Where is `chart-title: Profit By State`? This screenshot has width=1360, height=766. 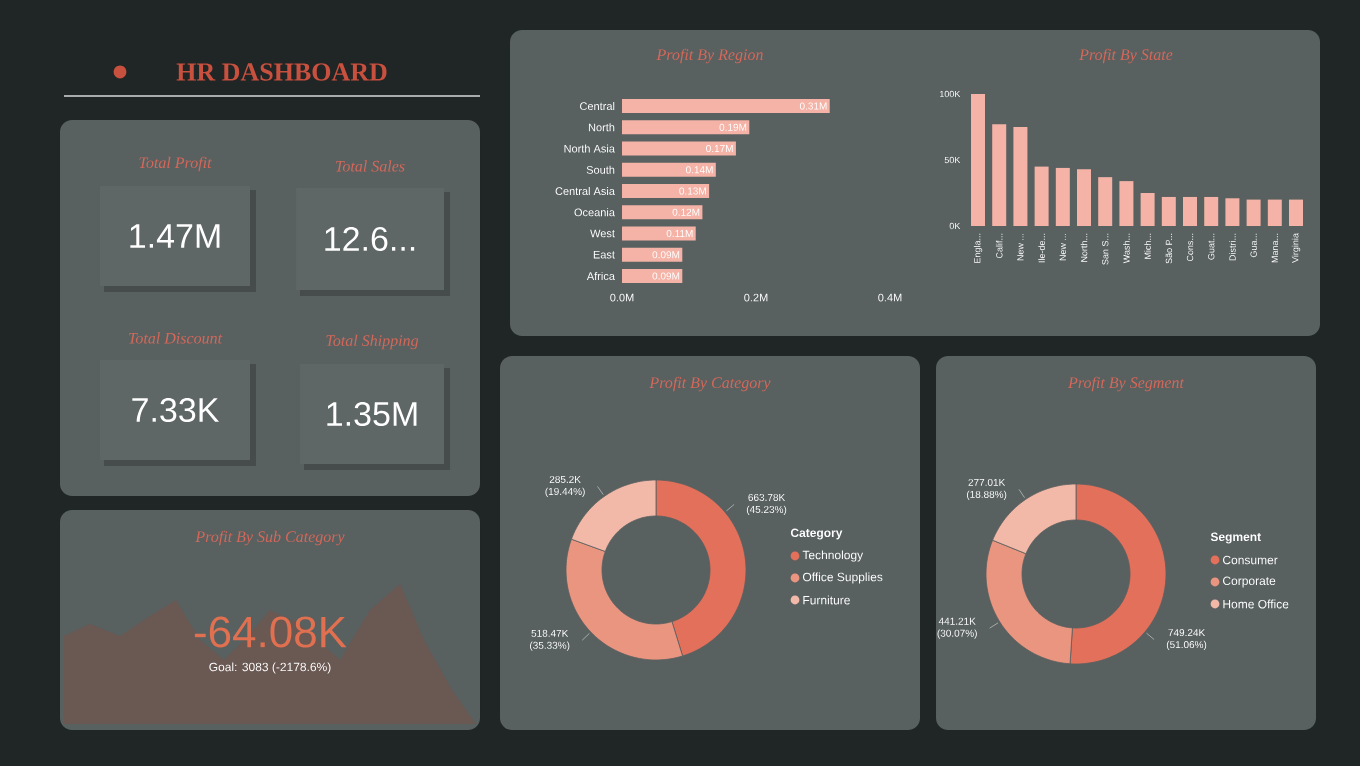 chart-title: Profit By State is located at coordinates (1126, 56).